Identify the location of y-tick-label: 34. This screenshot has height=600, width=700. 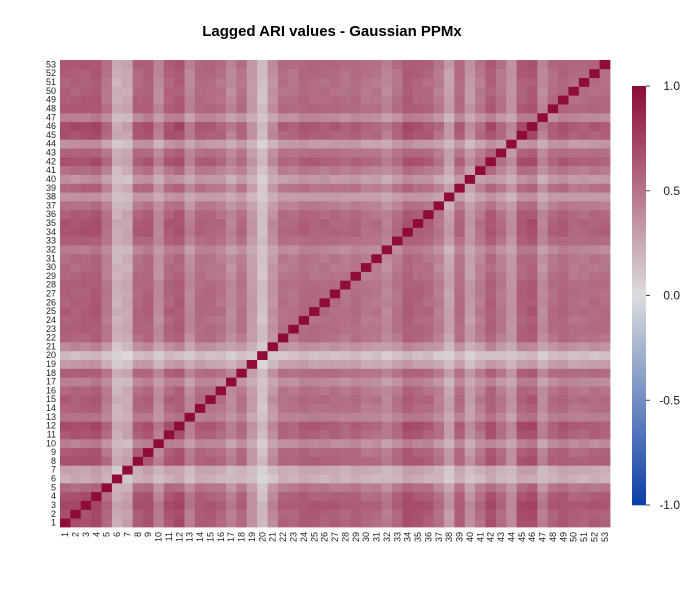
(51, 232).